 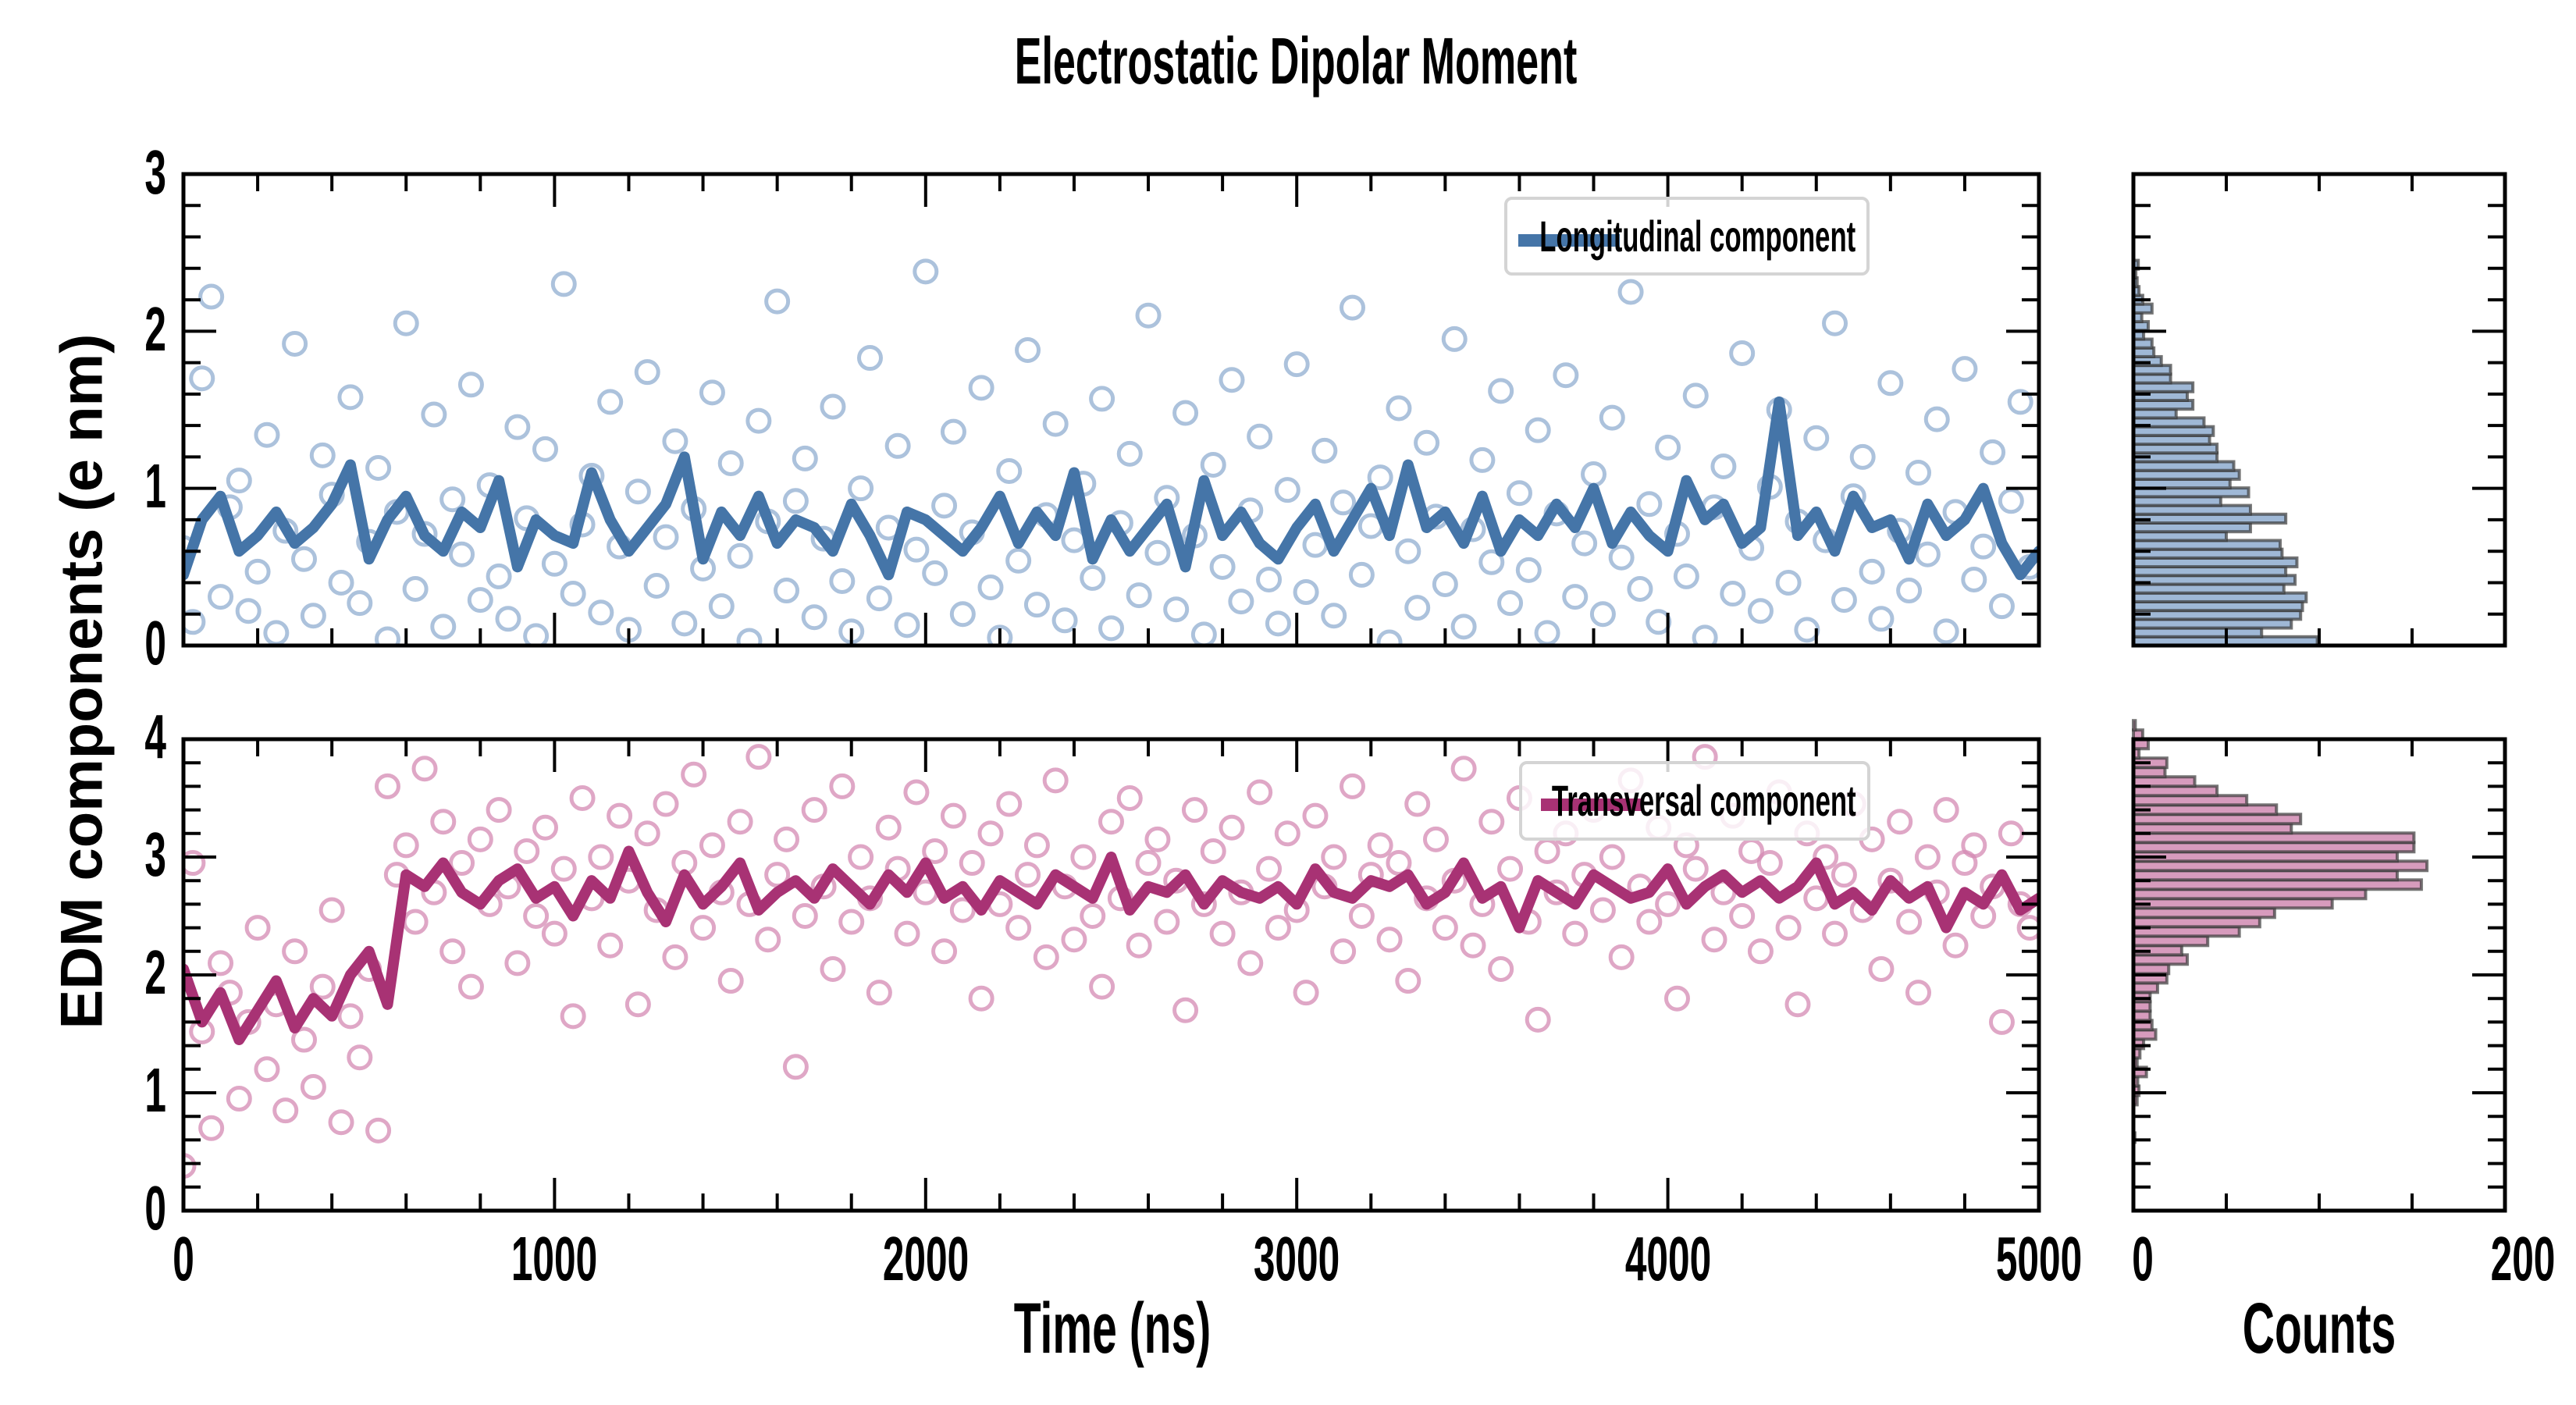 I want to click on histogram-bar, so click(x=2134, y=725).